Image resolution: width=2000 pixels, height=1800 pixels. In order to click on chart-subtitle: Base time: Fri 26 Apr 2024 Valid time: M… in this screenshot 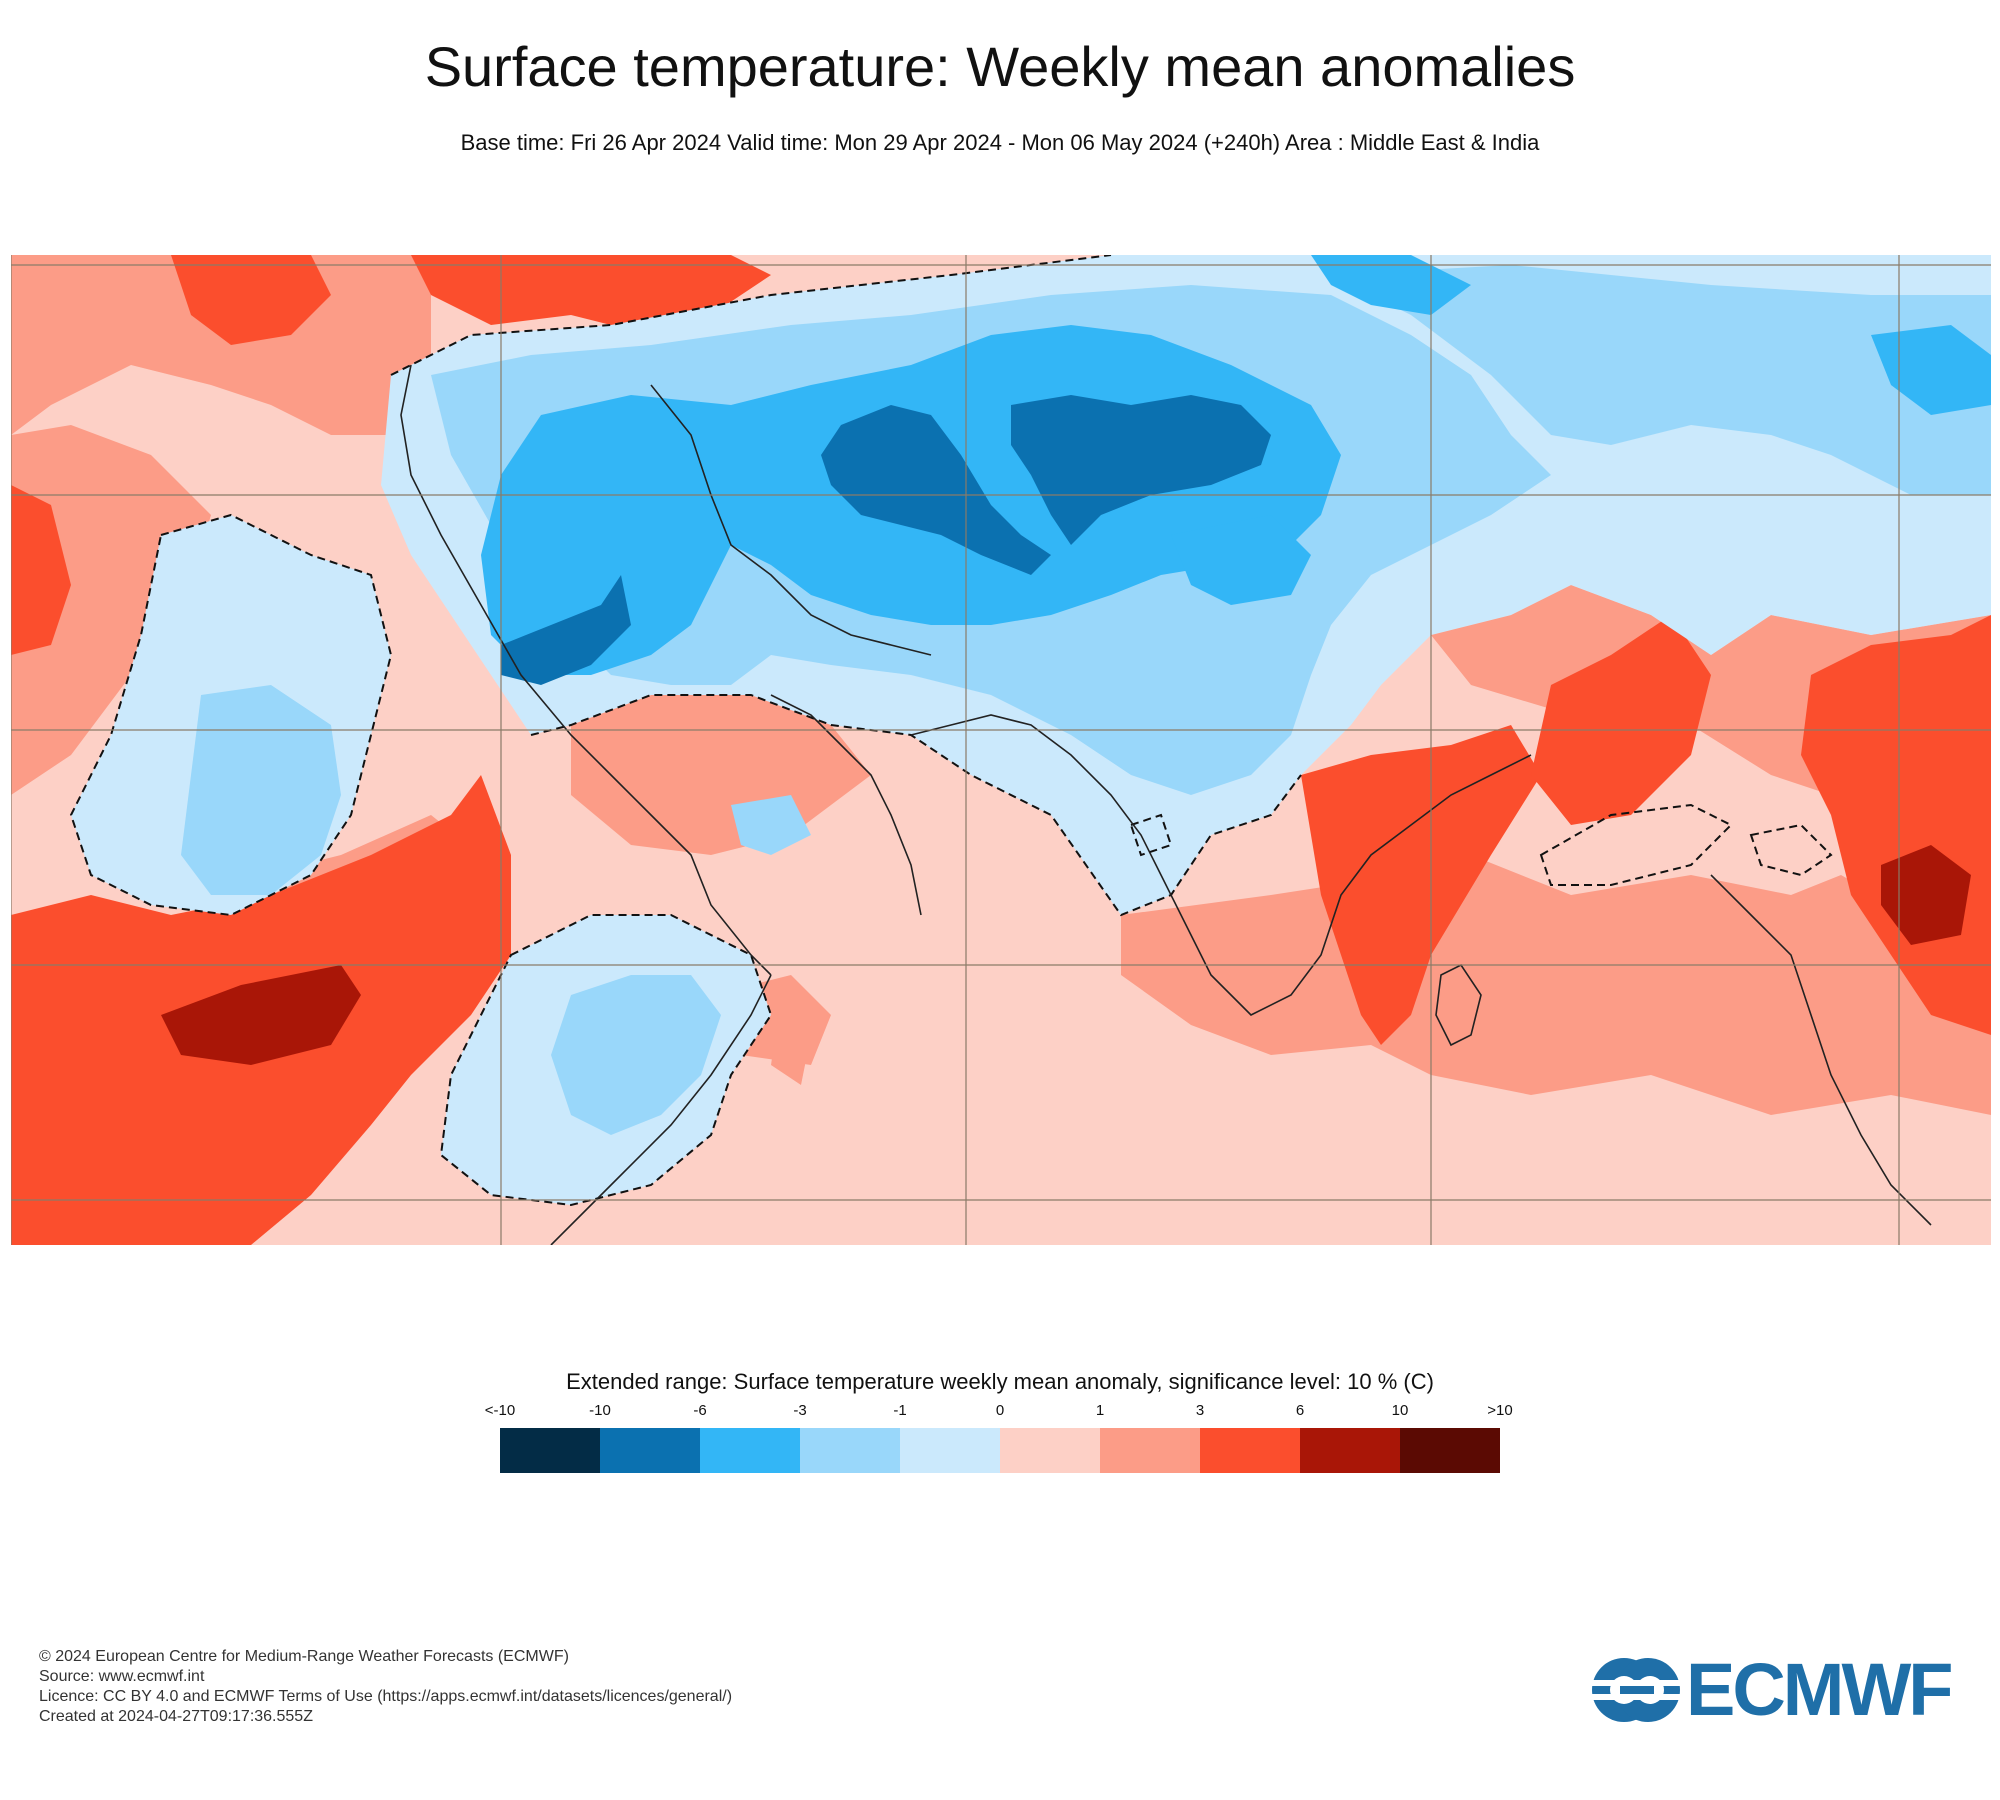, I will do `click(1000, 142)`.